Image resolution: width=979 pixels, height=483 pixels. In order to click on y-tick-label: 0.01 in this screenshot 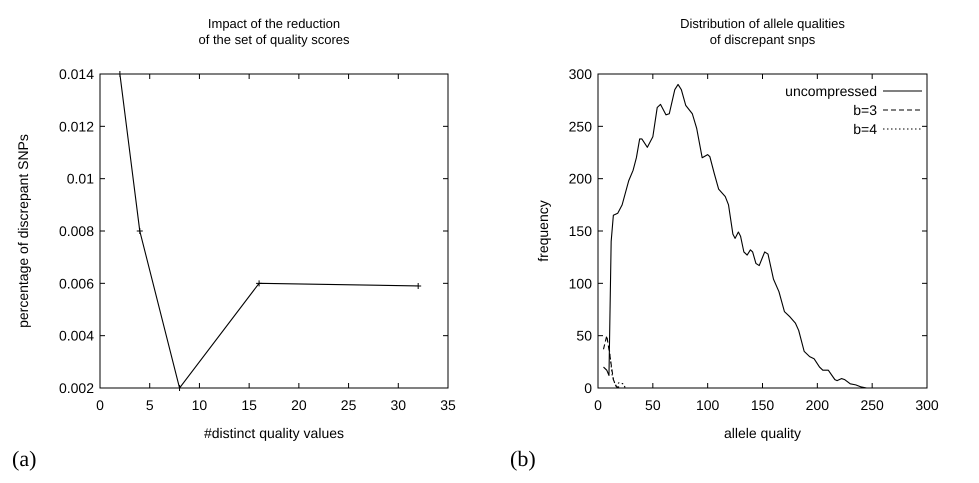, I will do `click(80, 178)`.